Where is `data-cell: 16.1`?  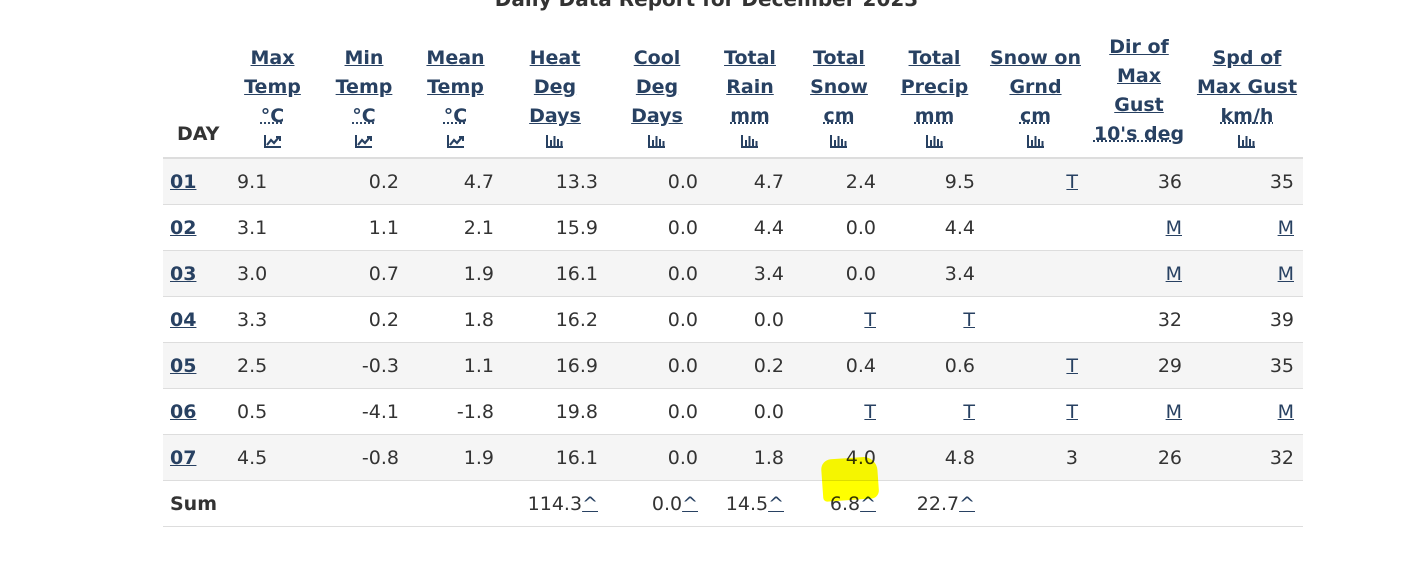 data-cell: 16.1 is located at coordinates (555, 457).